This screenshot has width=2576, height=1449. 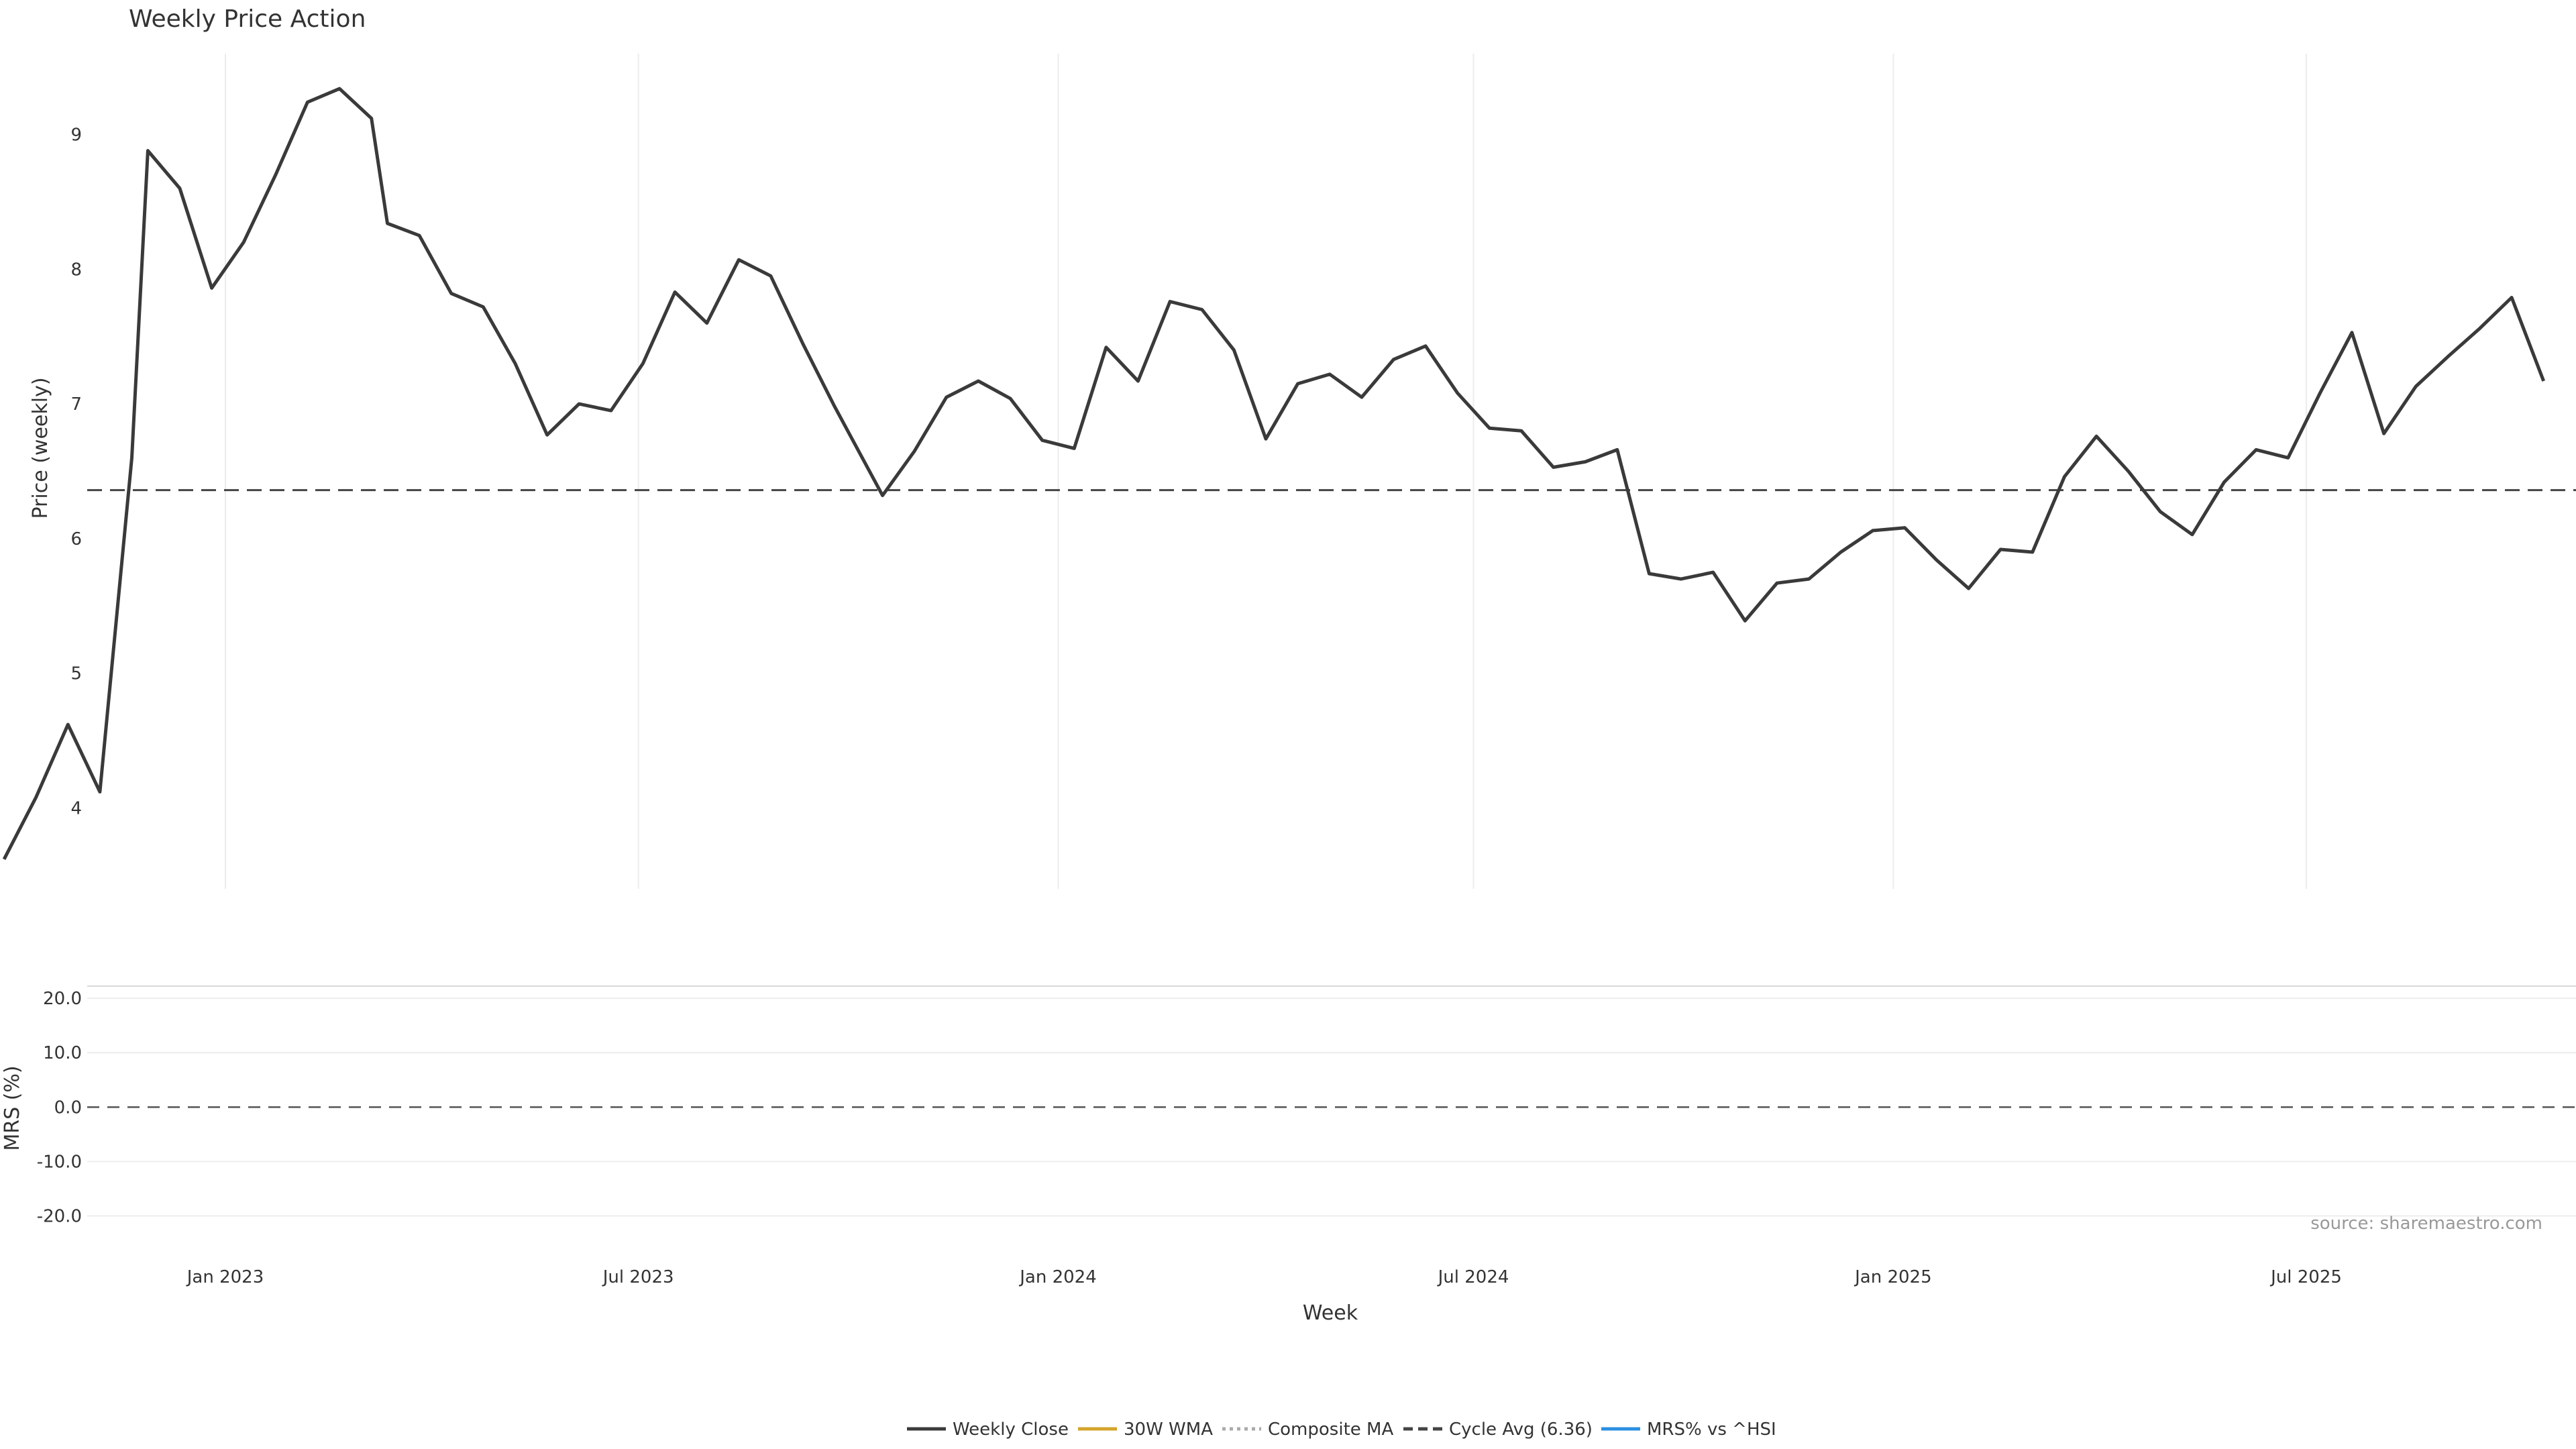 What do you see at coordinates (76, 471) in the screenshot?
I see `price-y-ticks: 4 5 6 7 8 9` at bounding box center [76, 471].